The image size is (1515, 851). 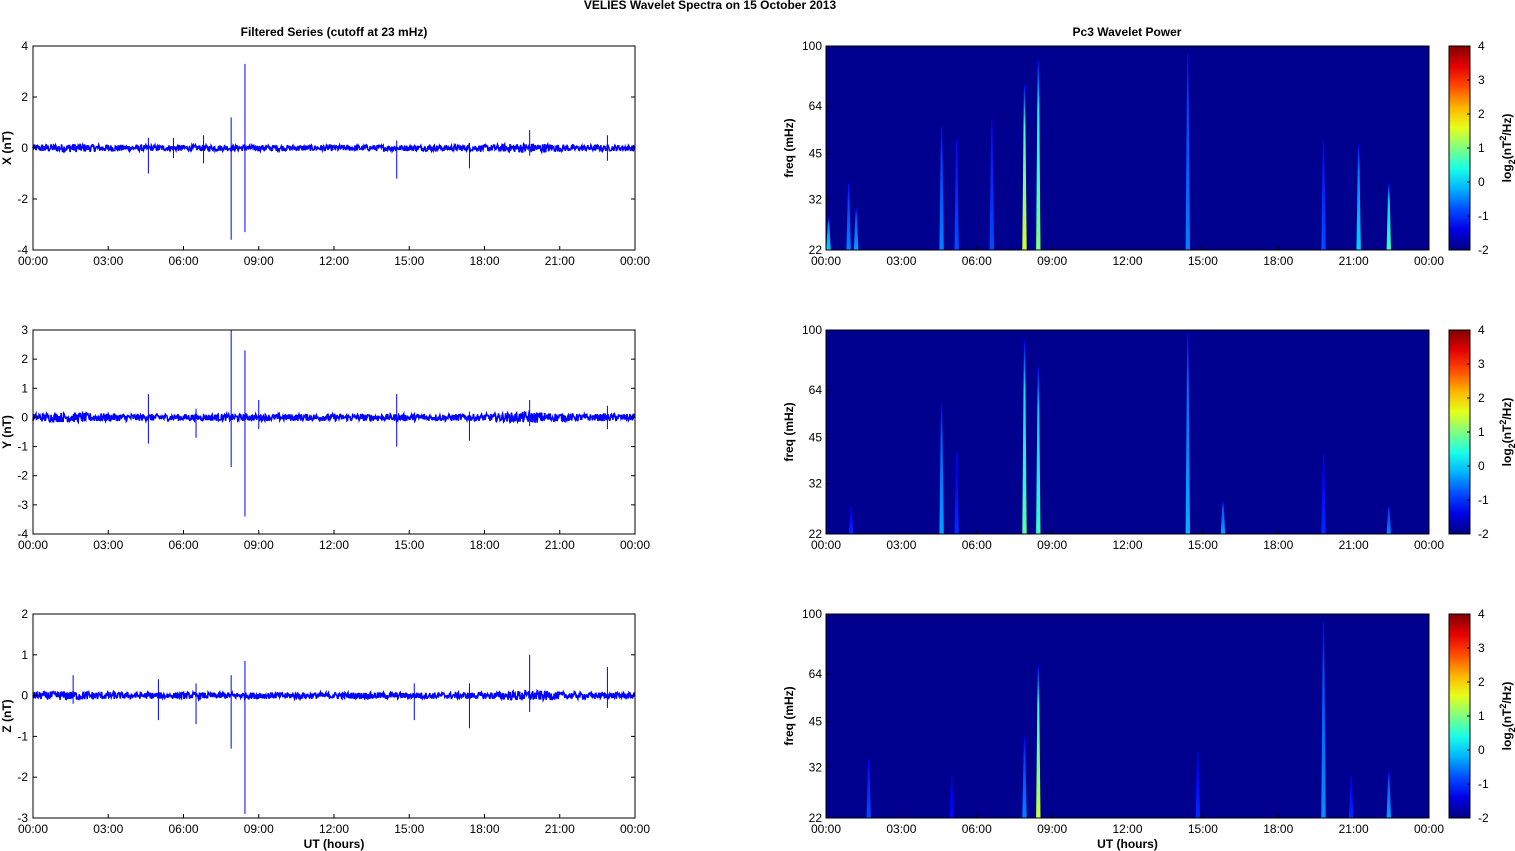 I want to click on freq-tick-label: 32, so click(x=816, y=768).